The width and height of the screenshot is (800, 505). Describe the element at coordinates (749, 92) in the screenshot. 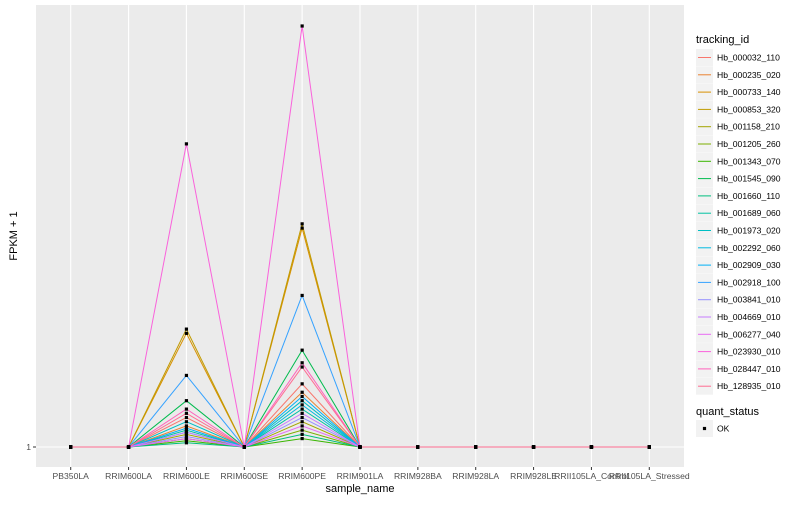

I see `legend-label: Hb_000733_140` at that location.